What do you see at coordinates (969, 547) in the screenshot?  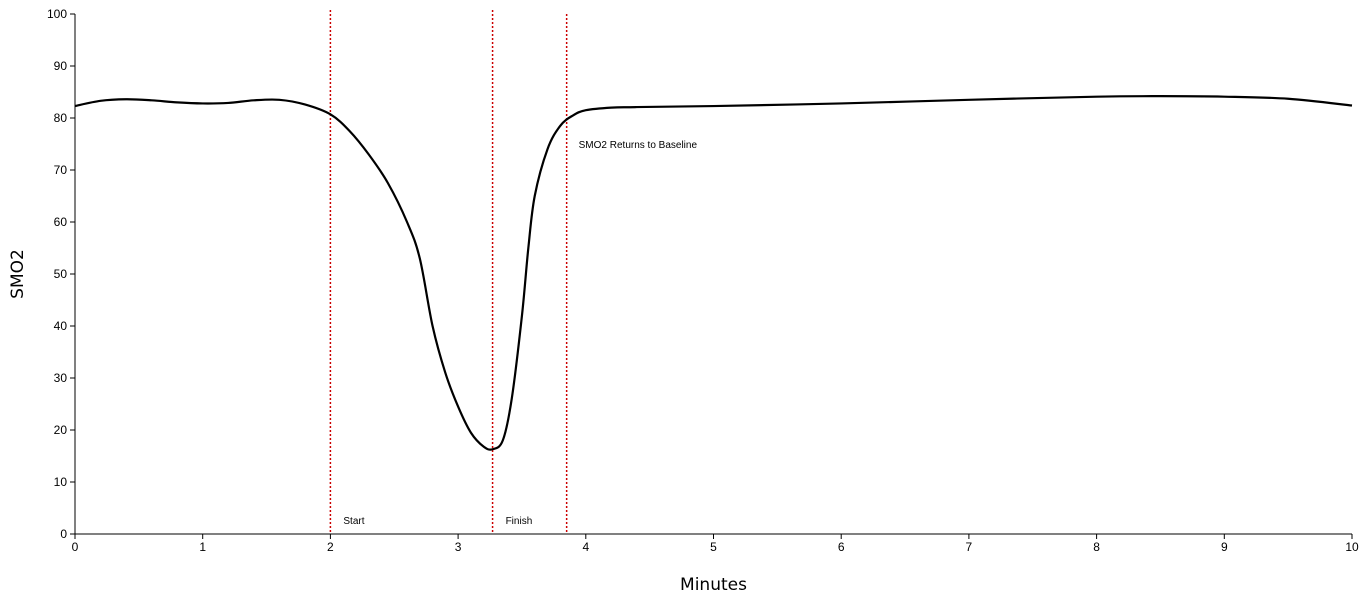 I see `x-tick-label: 7` at bounding box center [969, 547].